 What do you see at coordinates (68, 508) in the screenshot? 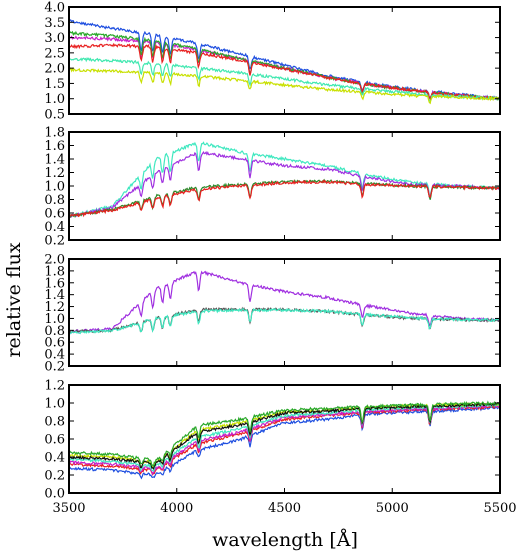
I see `x-tick-label: 3500` at bounding box center [68, 508].